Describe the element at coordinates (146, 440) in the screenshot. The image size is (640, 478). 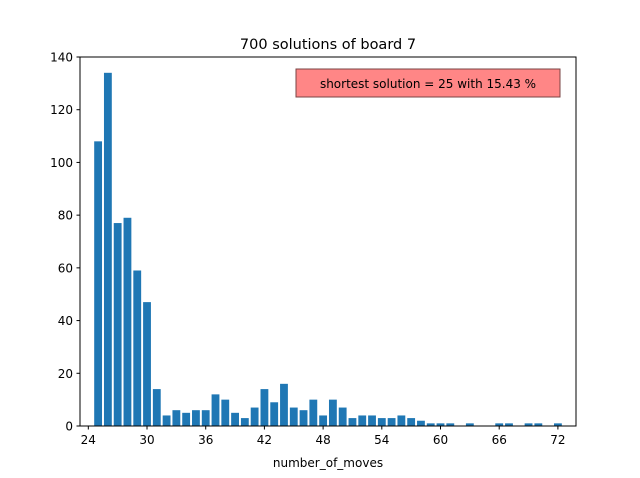
I see `x-tick-label: 30` at that location.